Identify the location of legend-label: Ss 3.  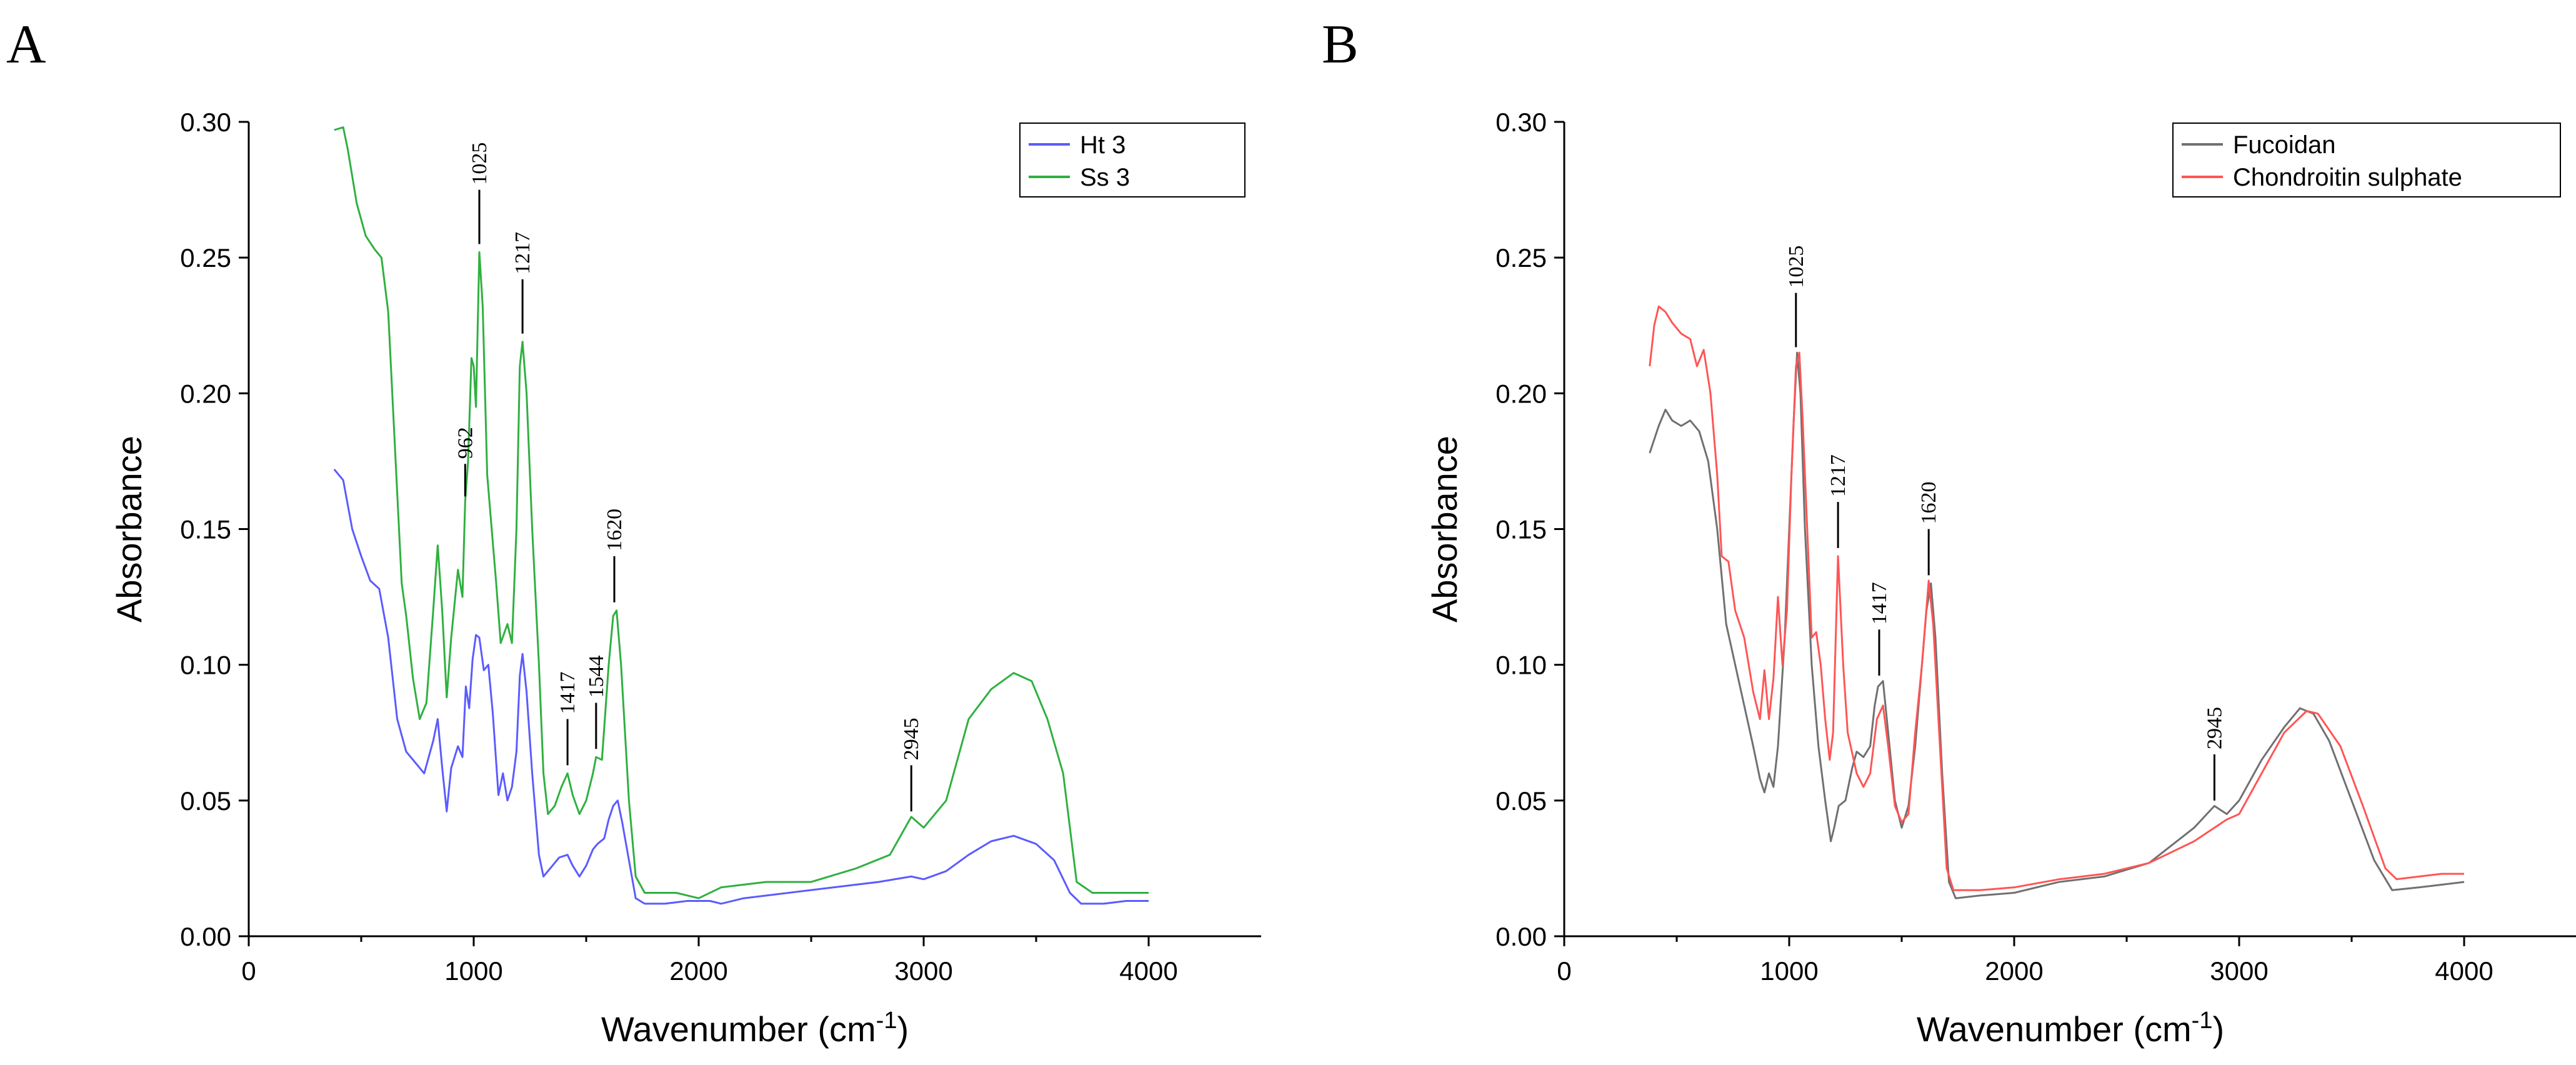
(1105, 177).